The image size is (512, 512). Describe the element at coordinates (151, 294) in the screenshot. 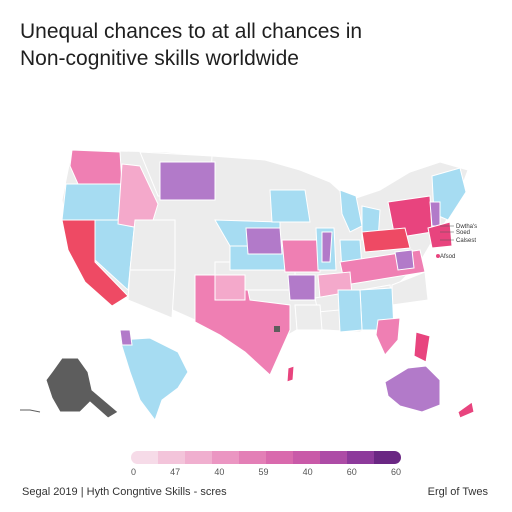

I see `region-arizona` at that location.